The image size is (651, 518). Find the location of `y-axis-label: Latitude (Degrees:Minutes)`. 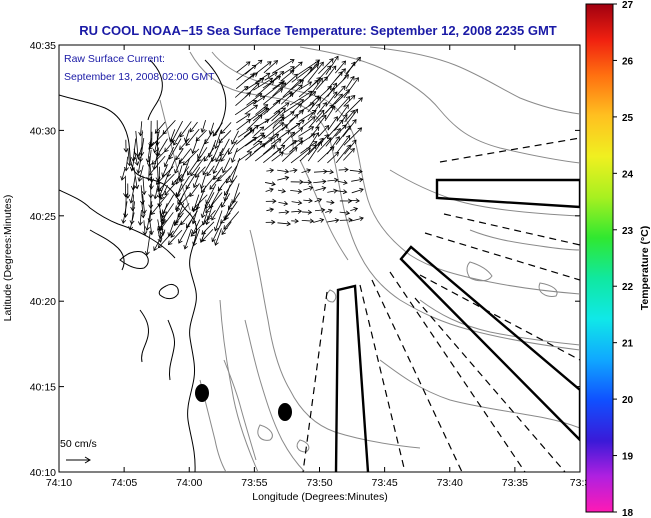

y-axis-label: Latitude (Degrees:Minutes) is located at coordinates (8, 258).